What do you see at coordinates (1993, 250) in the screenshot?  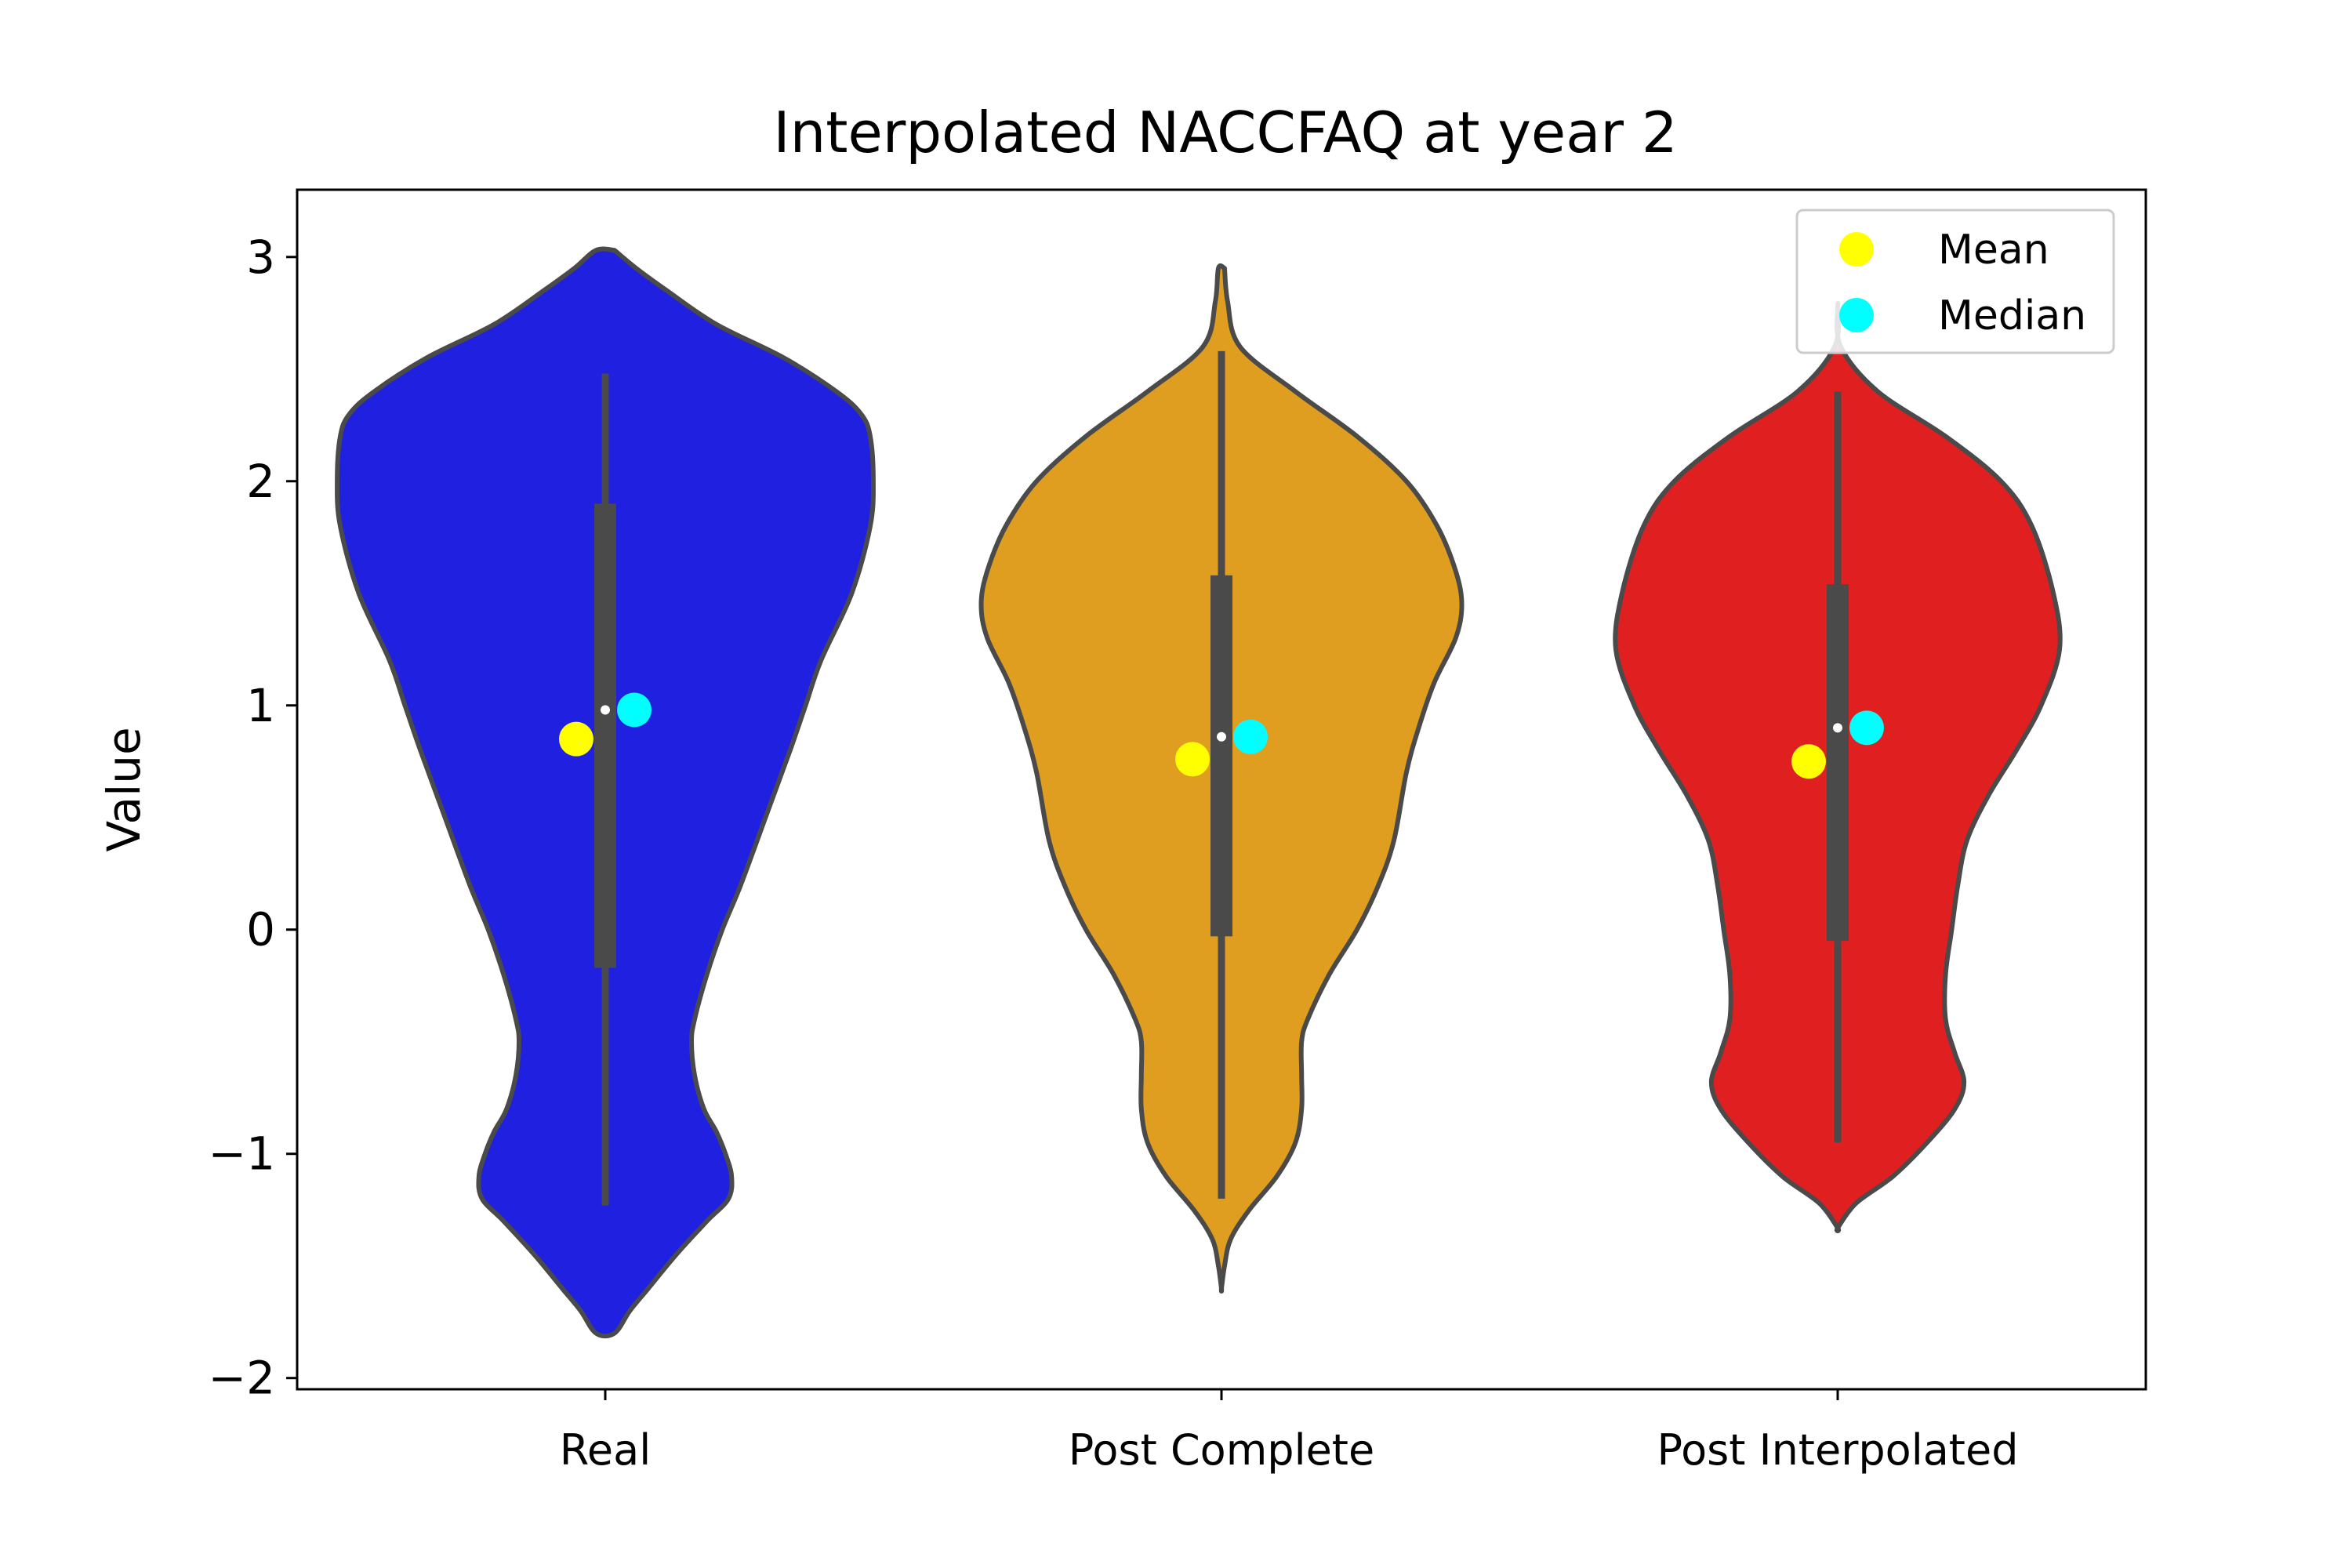 I see `legend-label: Mean` at bounding box center [1993, 250].